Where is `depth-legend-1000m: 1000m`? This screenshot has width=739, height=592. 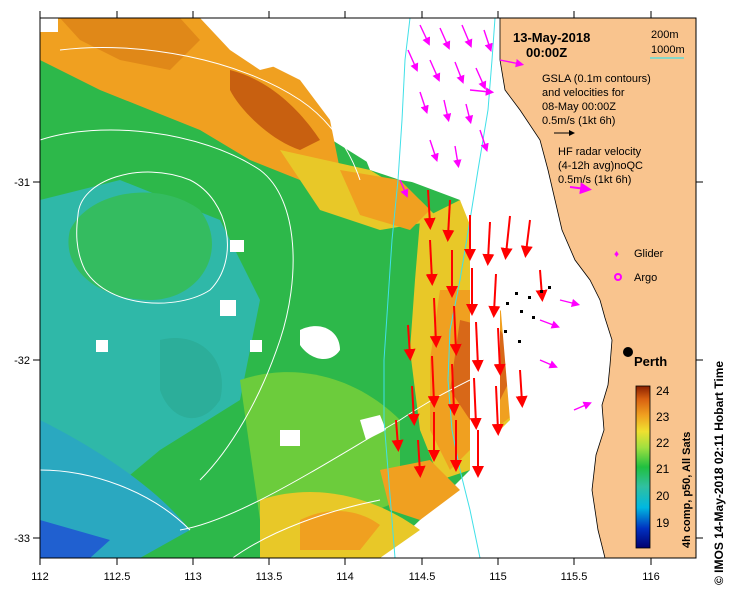 depth-legend-1000m: 1000m is located at coordinates (668, 50).